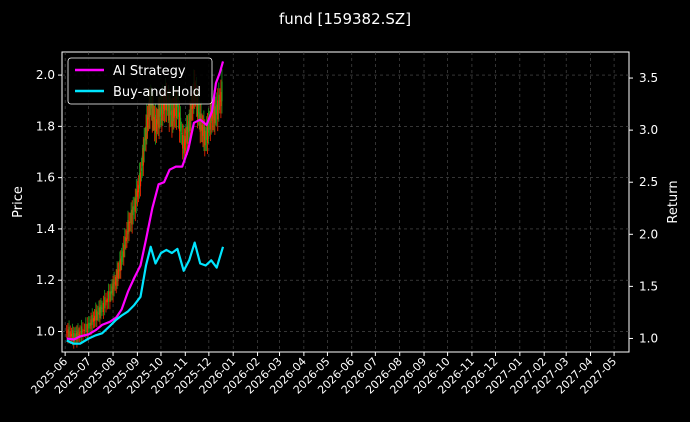  Describe the element at coordinates (673, 201) in the screenshot. I see `y2-axis-label: Return` at that location.